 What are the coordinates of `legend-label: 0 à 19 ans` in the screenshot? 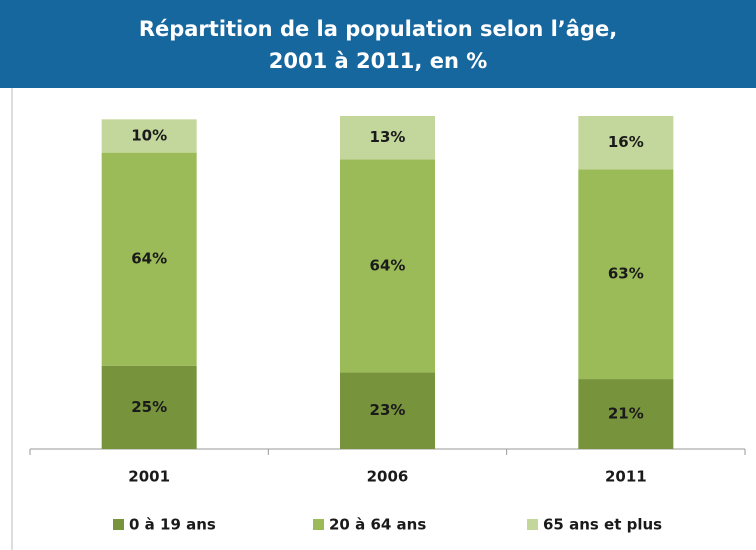 It's located at (172, 525).